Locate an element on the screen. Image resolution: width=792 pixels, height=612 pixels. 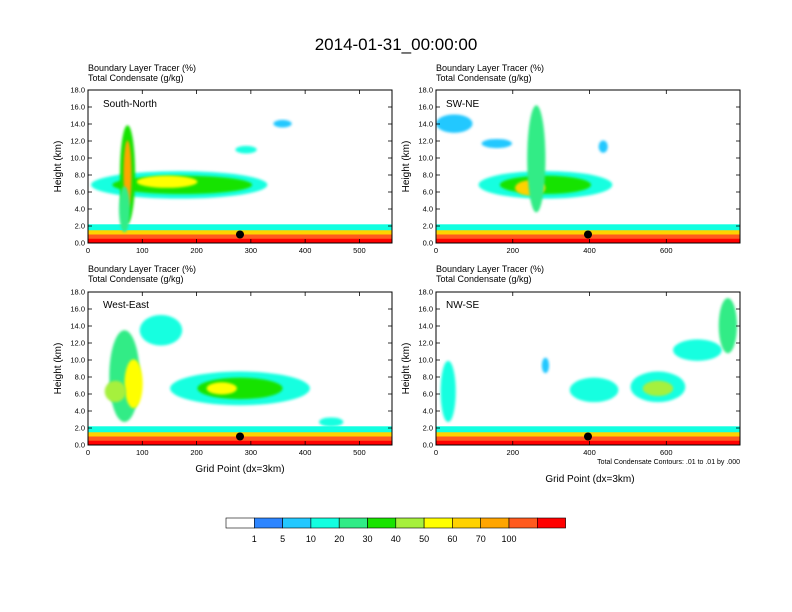
colorbar-label: 30 is located at coordinates (367, 539).